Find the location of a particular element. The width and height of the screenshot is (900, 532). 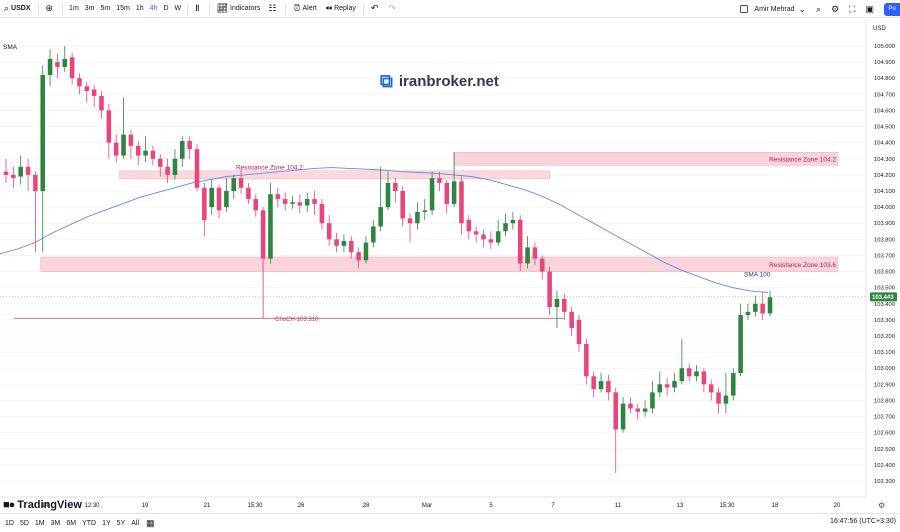

watermark-text: iranbroker.net is located at coordinates (448, 81).